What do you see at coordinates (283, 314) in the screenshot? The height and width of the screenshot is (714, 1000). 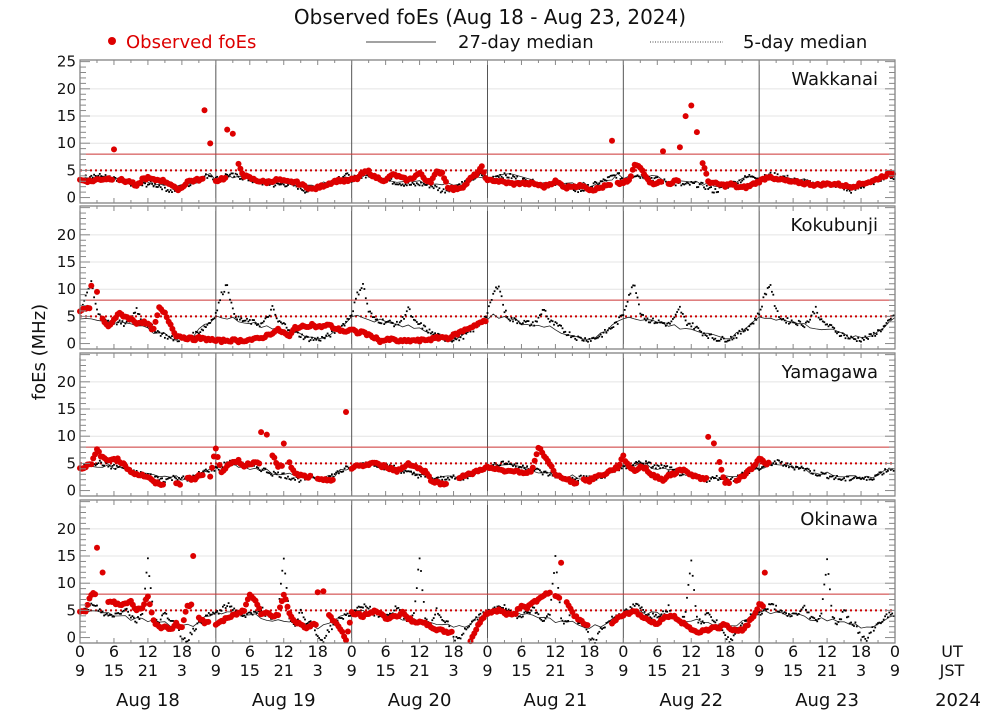 I see `observed-series` at bounding box center [283, 314].